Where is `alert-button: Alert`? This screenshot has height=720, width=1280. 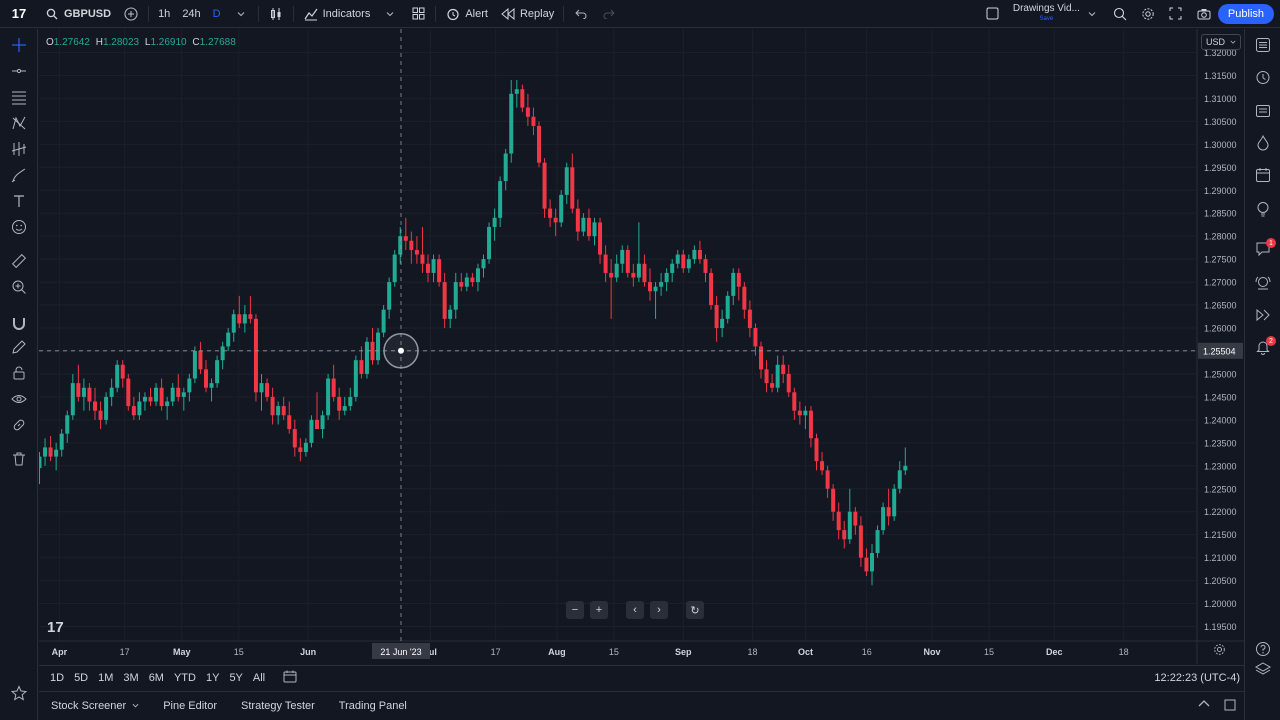
alert-button: Alert is located at coordinates (466, 14).